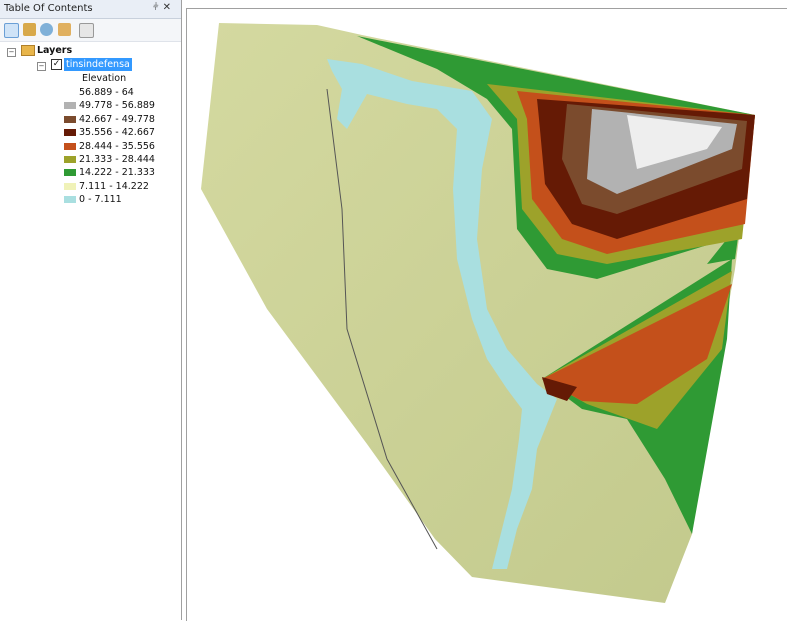 This screenshot has width=787, height=625. I want to click on field-name: Elevation, so click(104, 78).